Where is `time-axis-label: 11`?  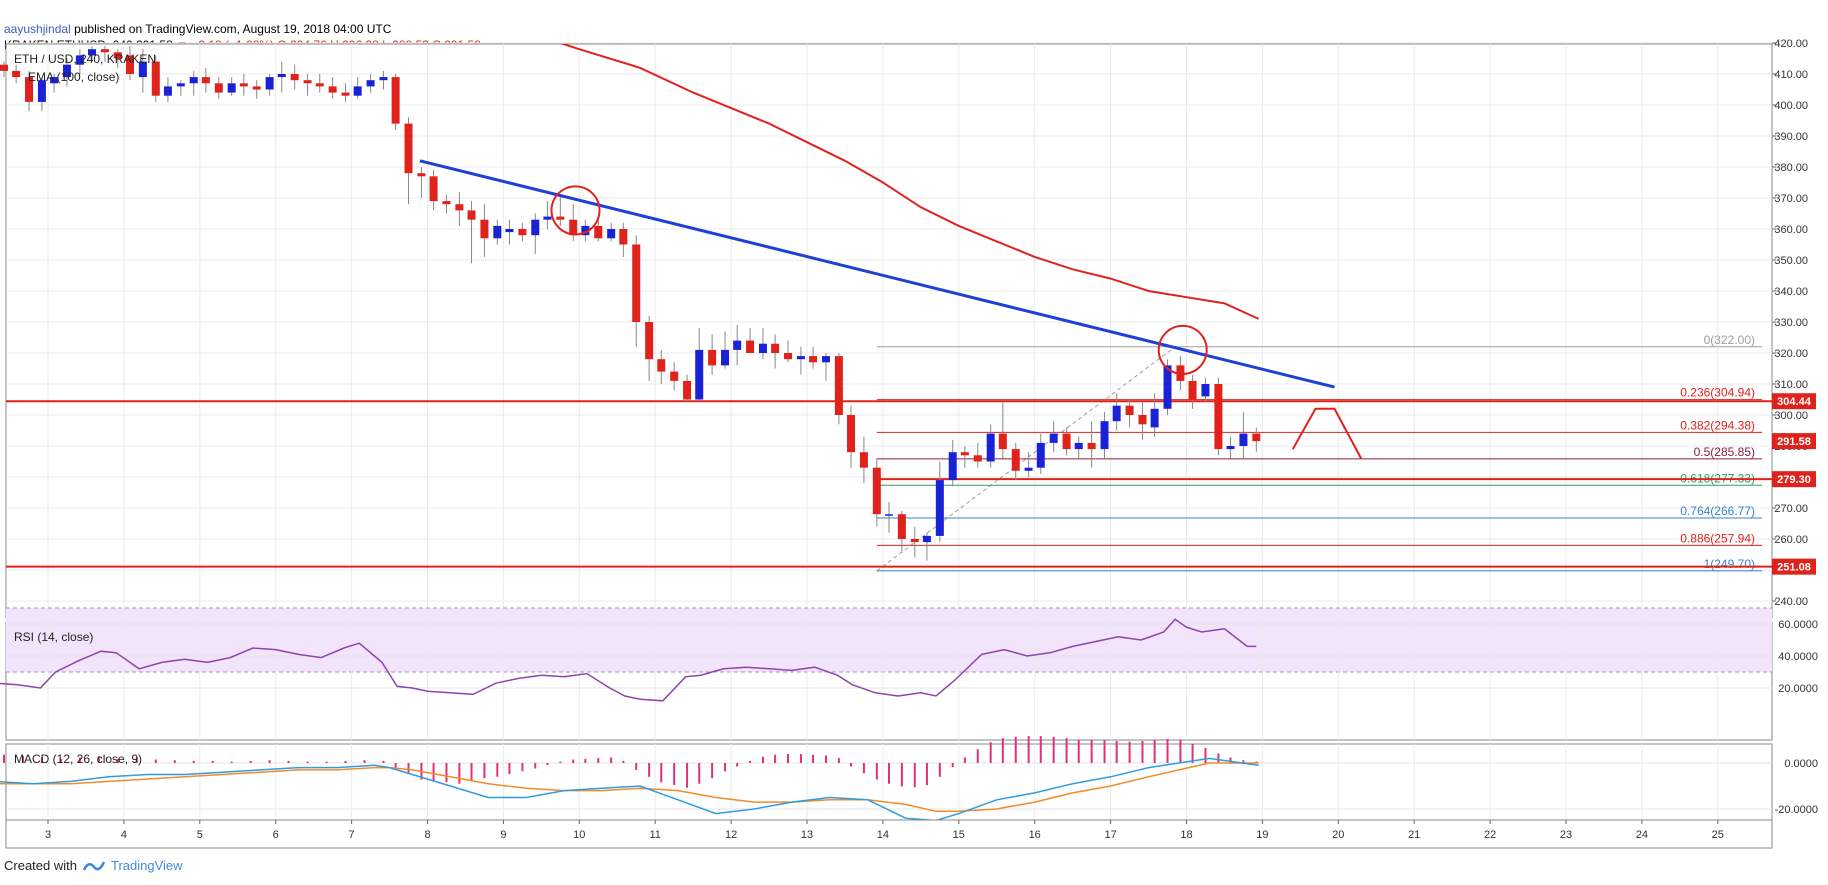
time-axis-label: 11 is located at coordinates (654, 835).